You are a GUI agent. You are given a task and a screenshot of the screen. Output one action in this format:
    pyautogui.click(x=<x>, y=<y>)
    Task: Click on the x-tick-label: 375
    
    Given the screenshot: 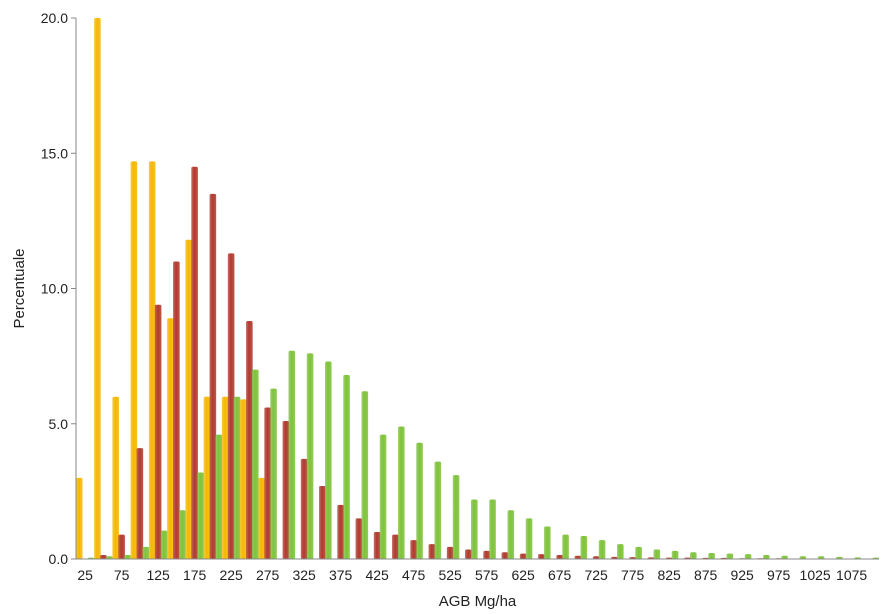 What is the action you would take?
    pyautogui.click(x=341, y=575)
    